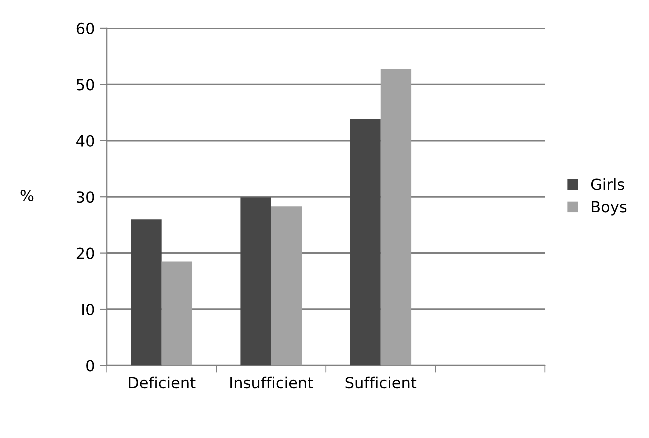 The image size is (649, 438). I want to click on y-tick-label: 50, so click(85, 85).